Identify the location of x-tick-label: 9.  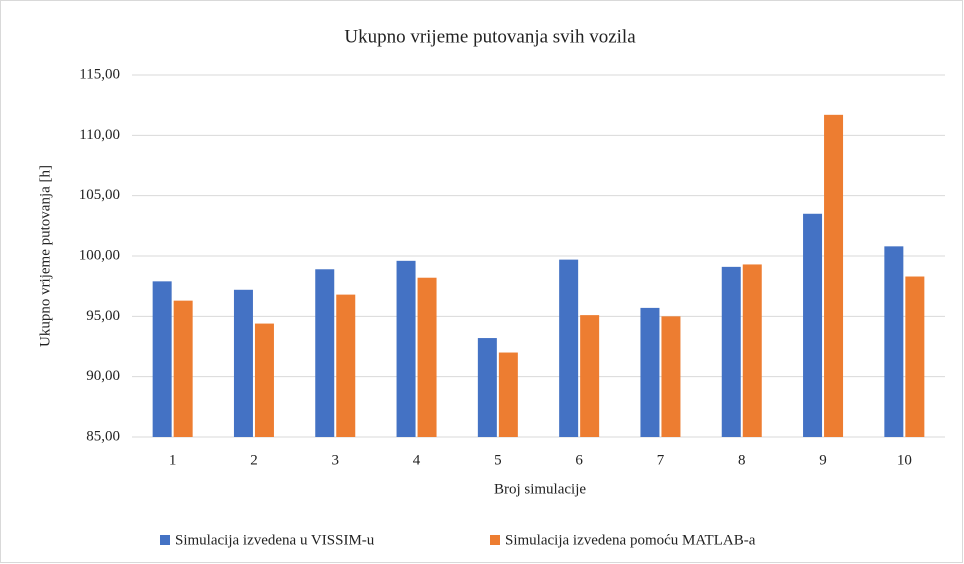
(823, 460).